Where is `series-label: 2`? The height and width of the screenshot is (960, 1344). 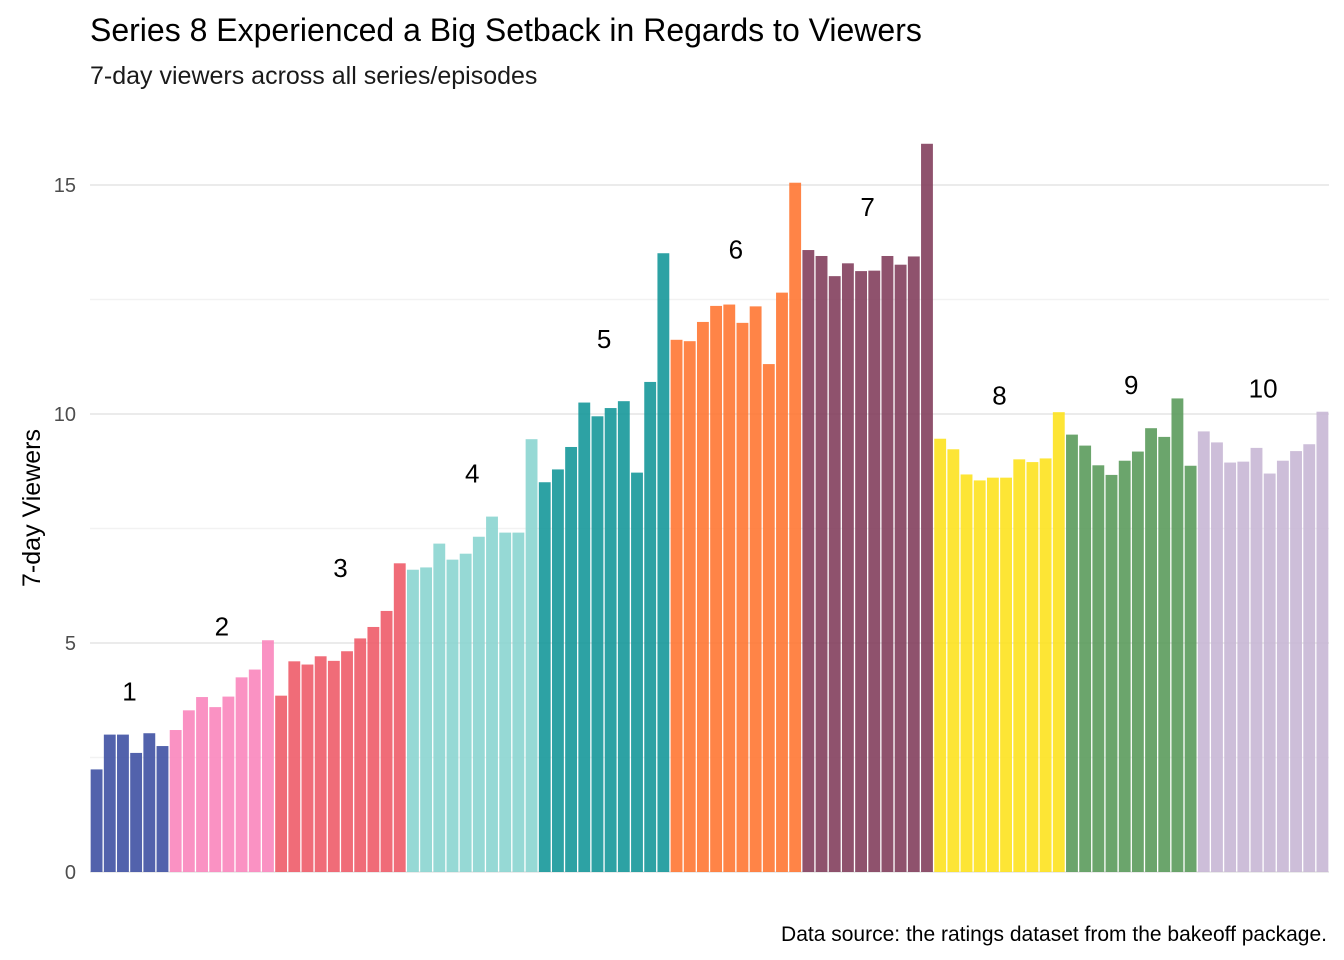
series-label: 2 is located at coordinates (222, 627).